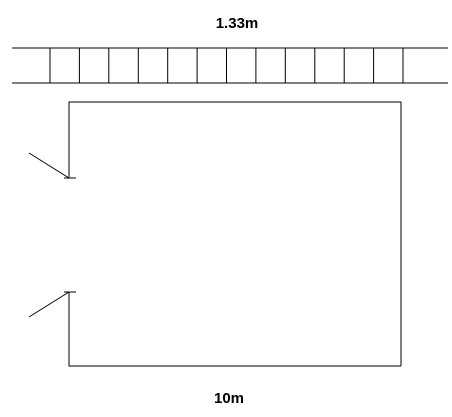  What do you see at coordinates (49, 165) in the screenshot?
I see `door-upper-leaf` at bounding box center [49, 165].